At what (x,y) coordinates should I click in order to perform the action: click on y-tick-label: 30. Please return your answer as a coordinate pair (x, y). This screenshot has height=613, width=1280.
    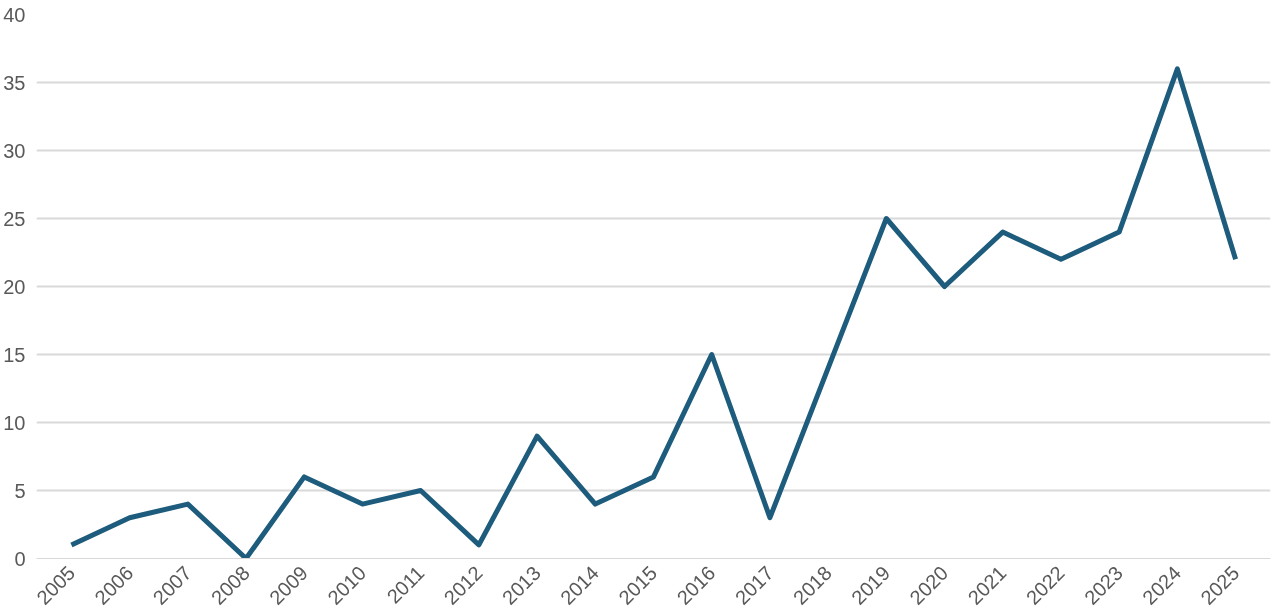
    Looking at the image, I should click on (14, 150).